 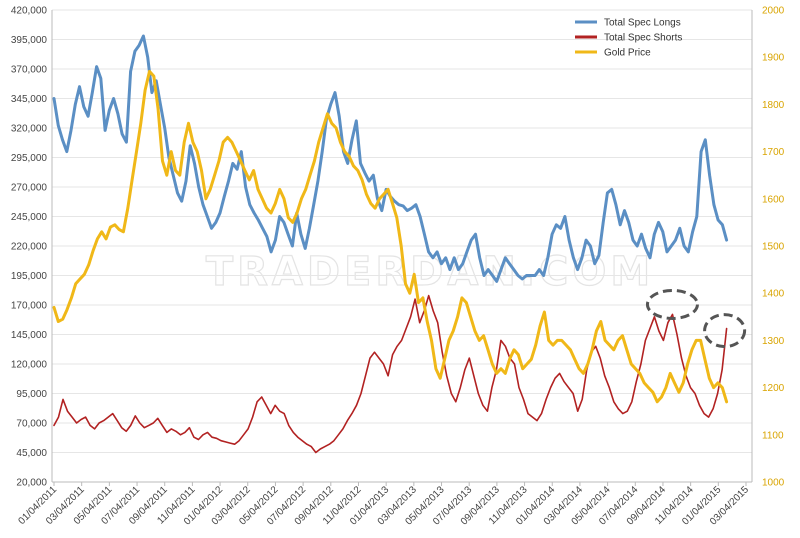 I want to click on left-tick-label: 295,000, so click(x=29, y=158).